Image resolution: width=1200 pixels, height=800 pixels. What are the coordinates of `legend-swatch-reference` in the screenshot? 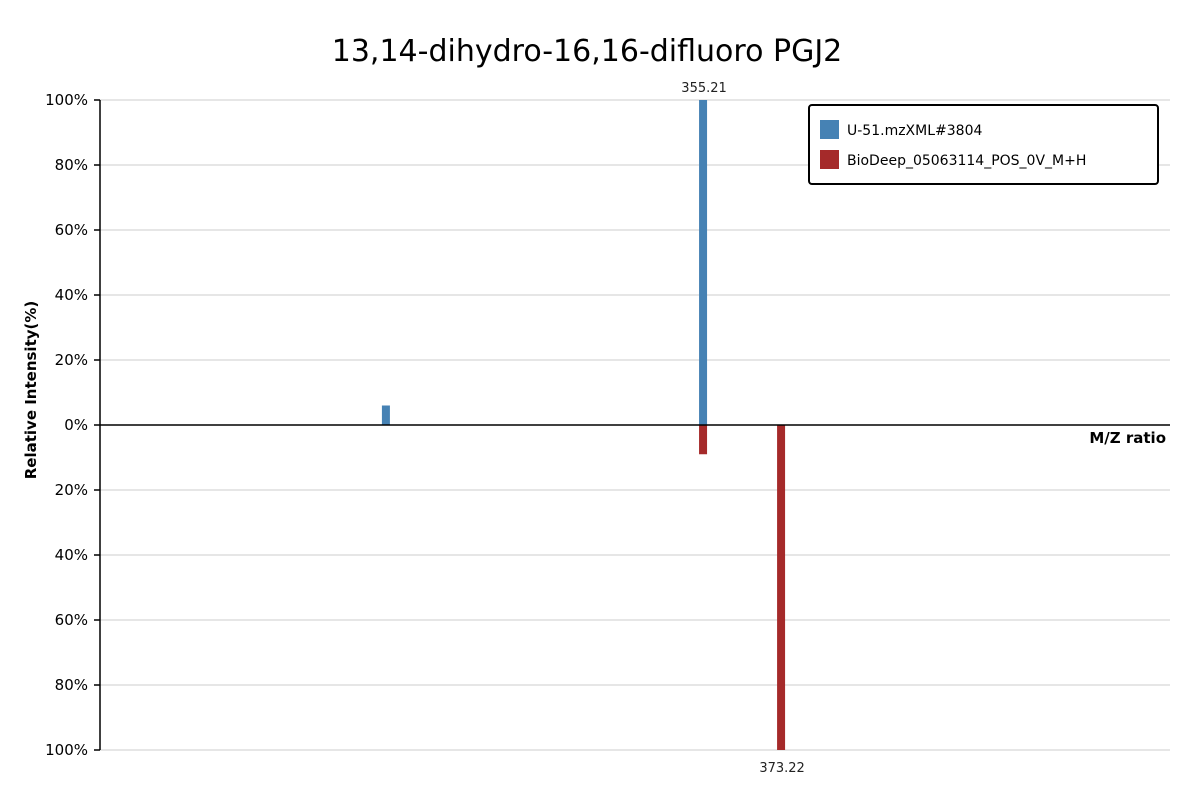 It's located at (829, 159).